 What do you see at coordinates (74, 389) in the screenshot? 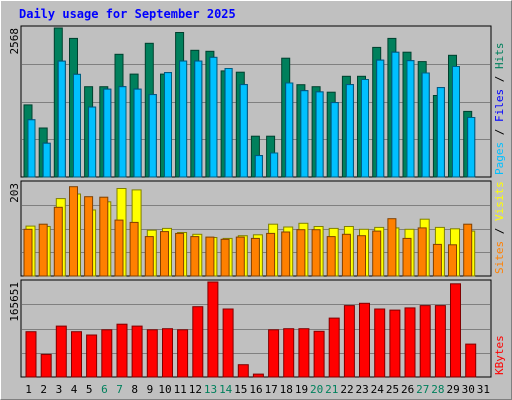
I see `day-label-4: 4` at bounding box center [74, 389].